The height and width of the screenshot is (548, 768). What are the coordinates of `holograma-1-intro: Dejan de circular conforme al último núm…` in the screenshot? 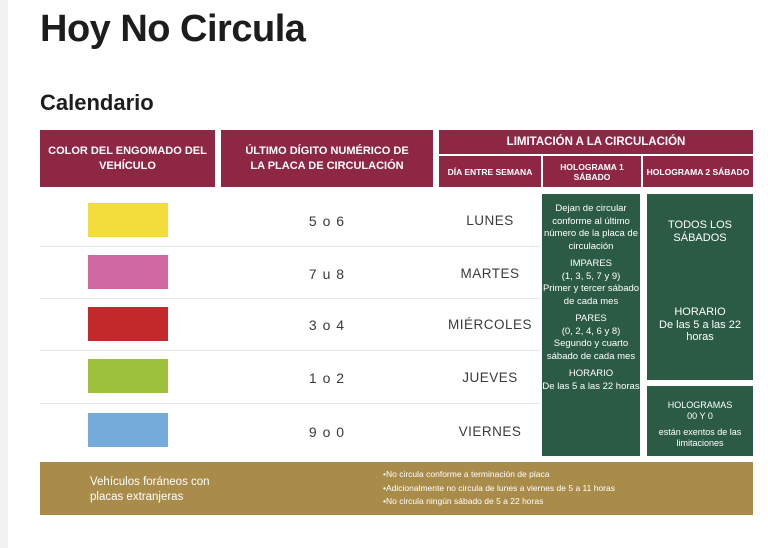 It's located at (590, 227).